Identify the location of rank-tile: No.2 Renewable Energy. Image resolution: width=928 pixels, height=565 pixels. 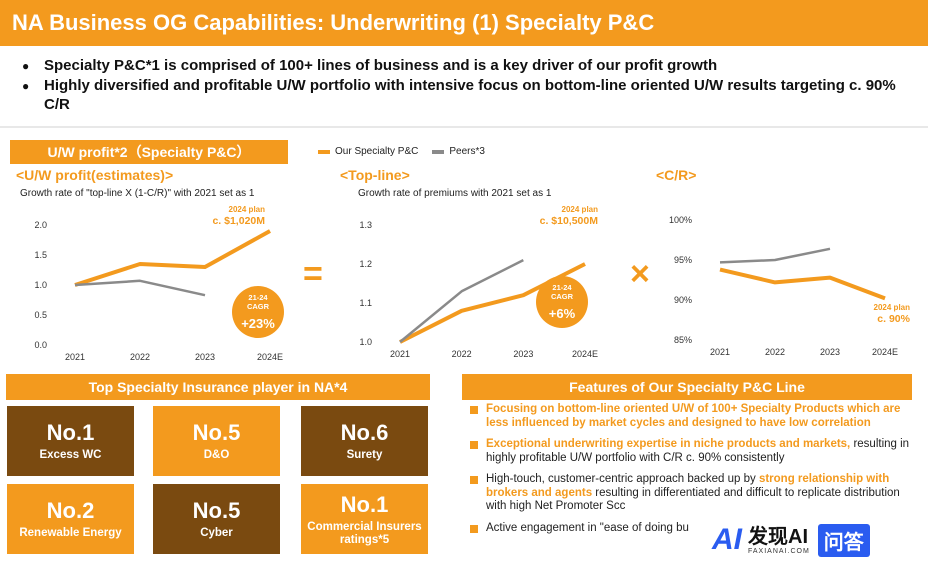
(70, 519).